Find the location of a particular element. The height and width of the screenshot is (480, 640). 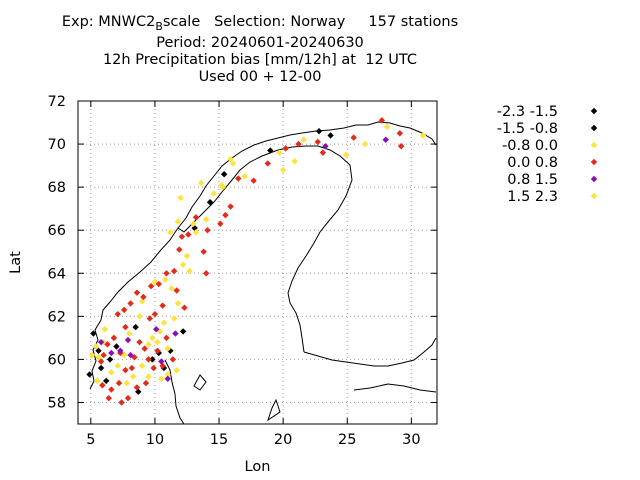

y-tick-label: 70 is located at coordinates (57, 145).